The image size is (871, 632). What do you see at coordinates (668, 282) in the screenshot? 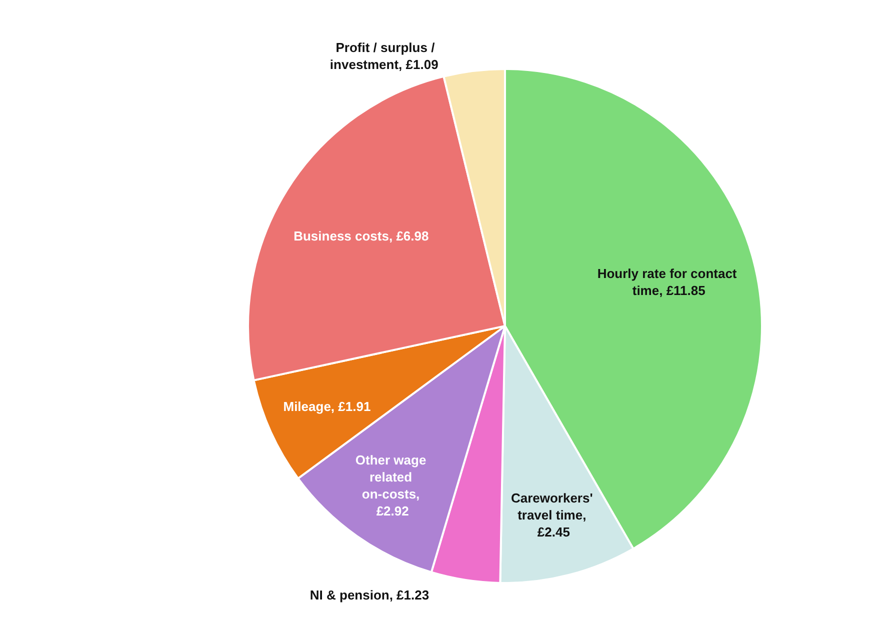
I see `slice-label: Hourly rate for contact time, £11.85` at bounding box center [668, 282].